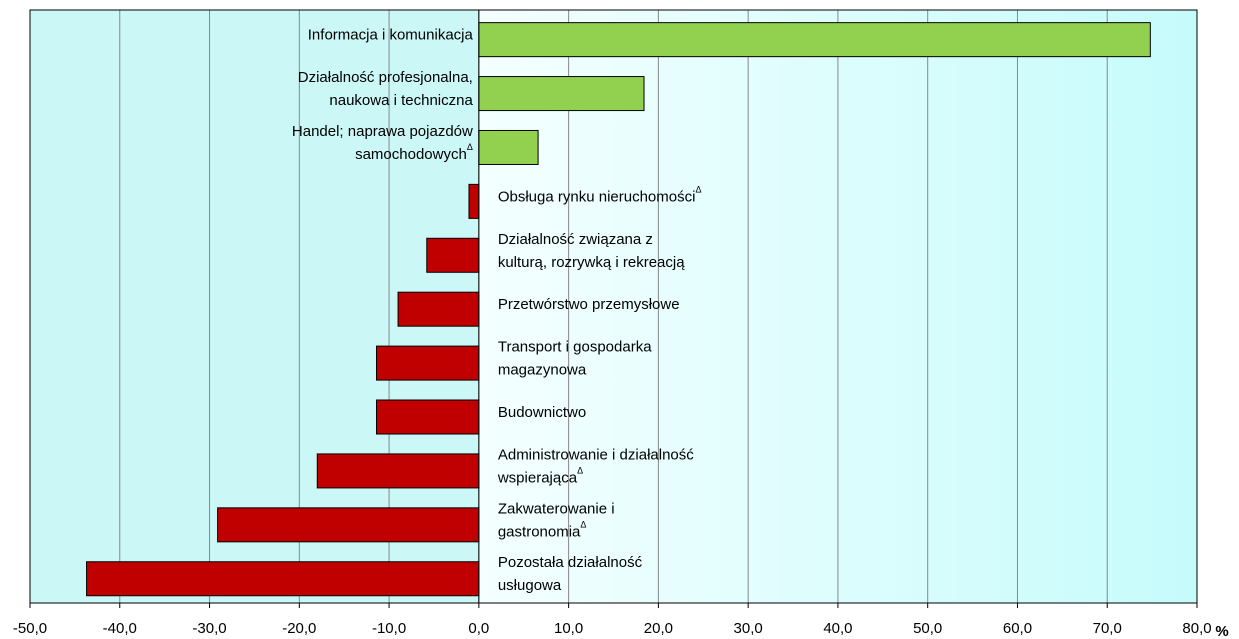 The image size is (1239, 639). Describe the element at coordinates (209, 628) in the screenshot. I see `x-tick-label: -30,0` at that location.